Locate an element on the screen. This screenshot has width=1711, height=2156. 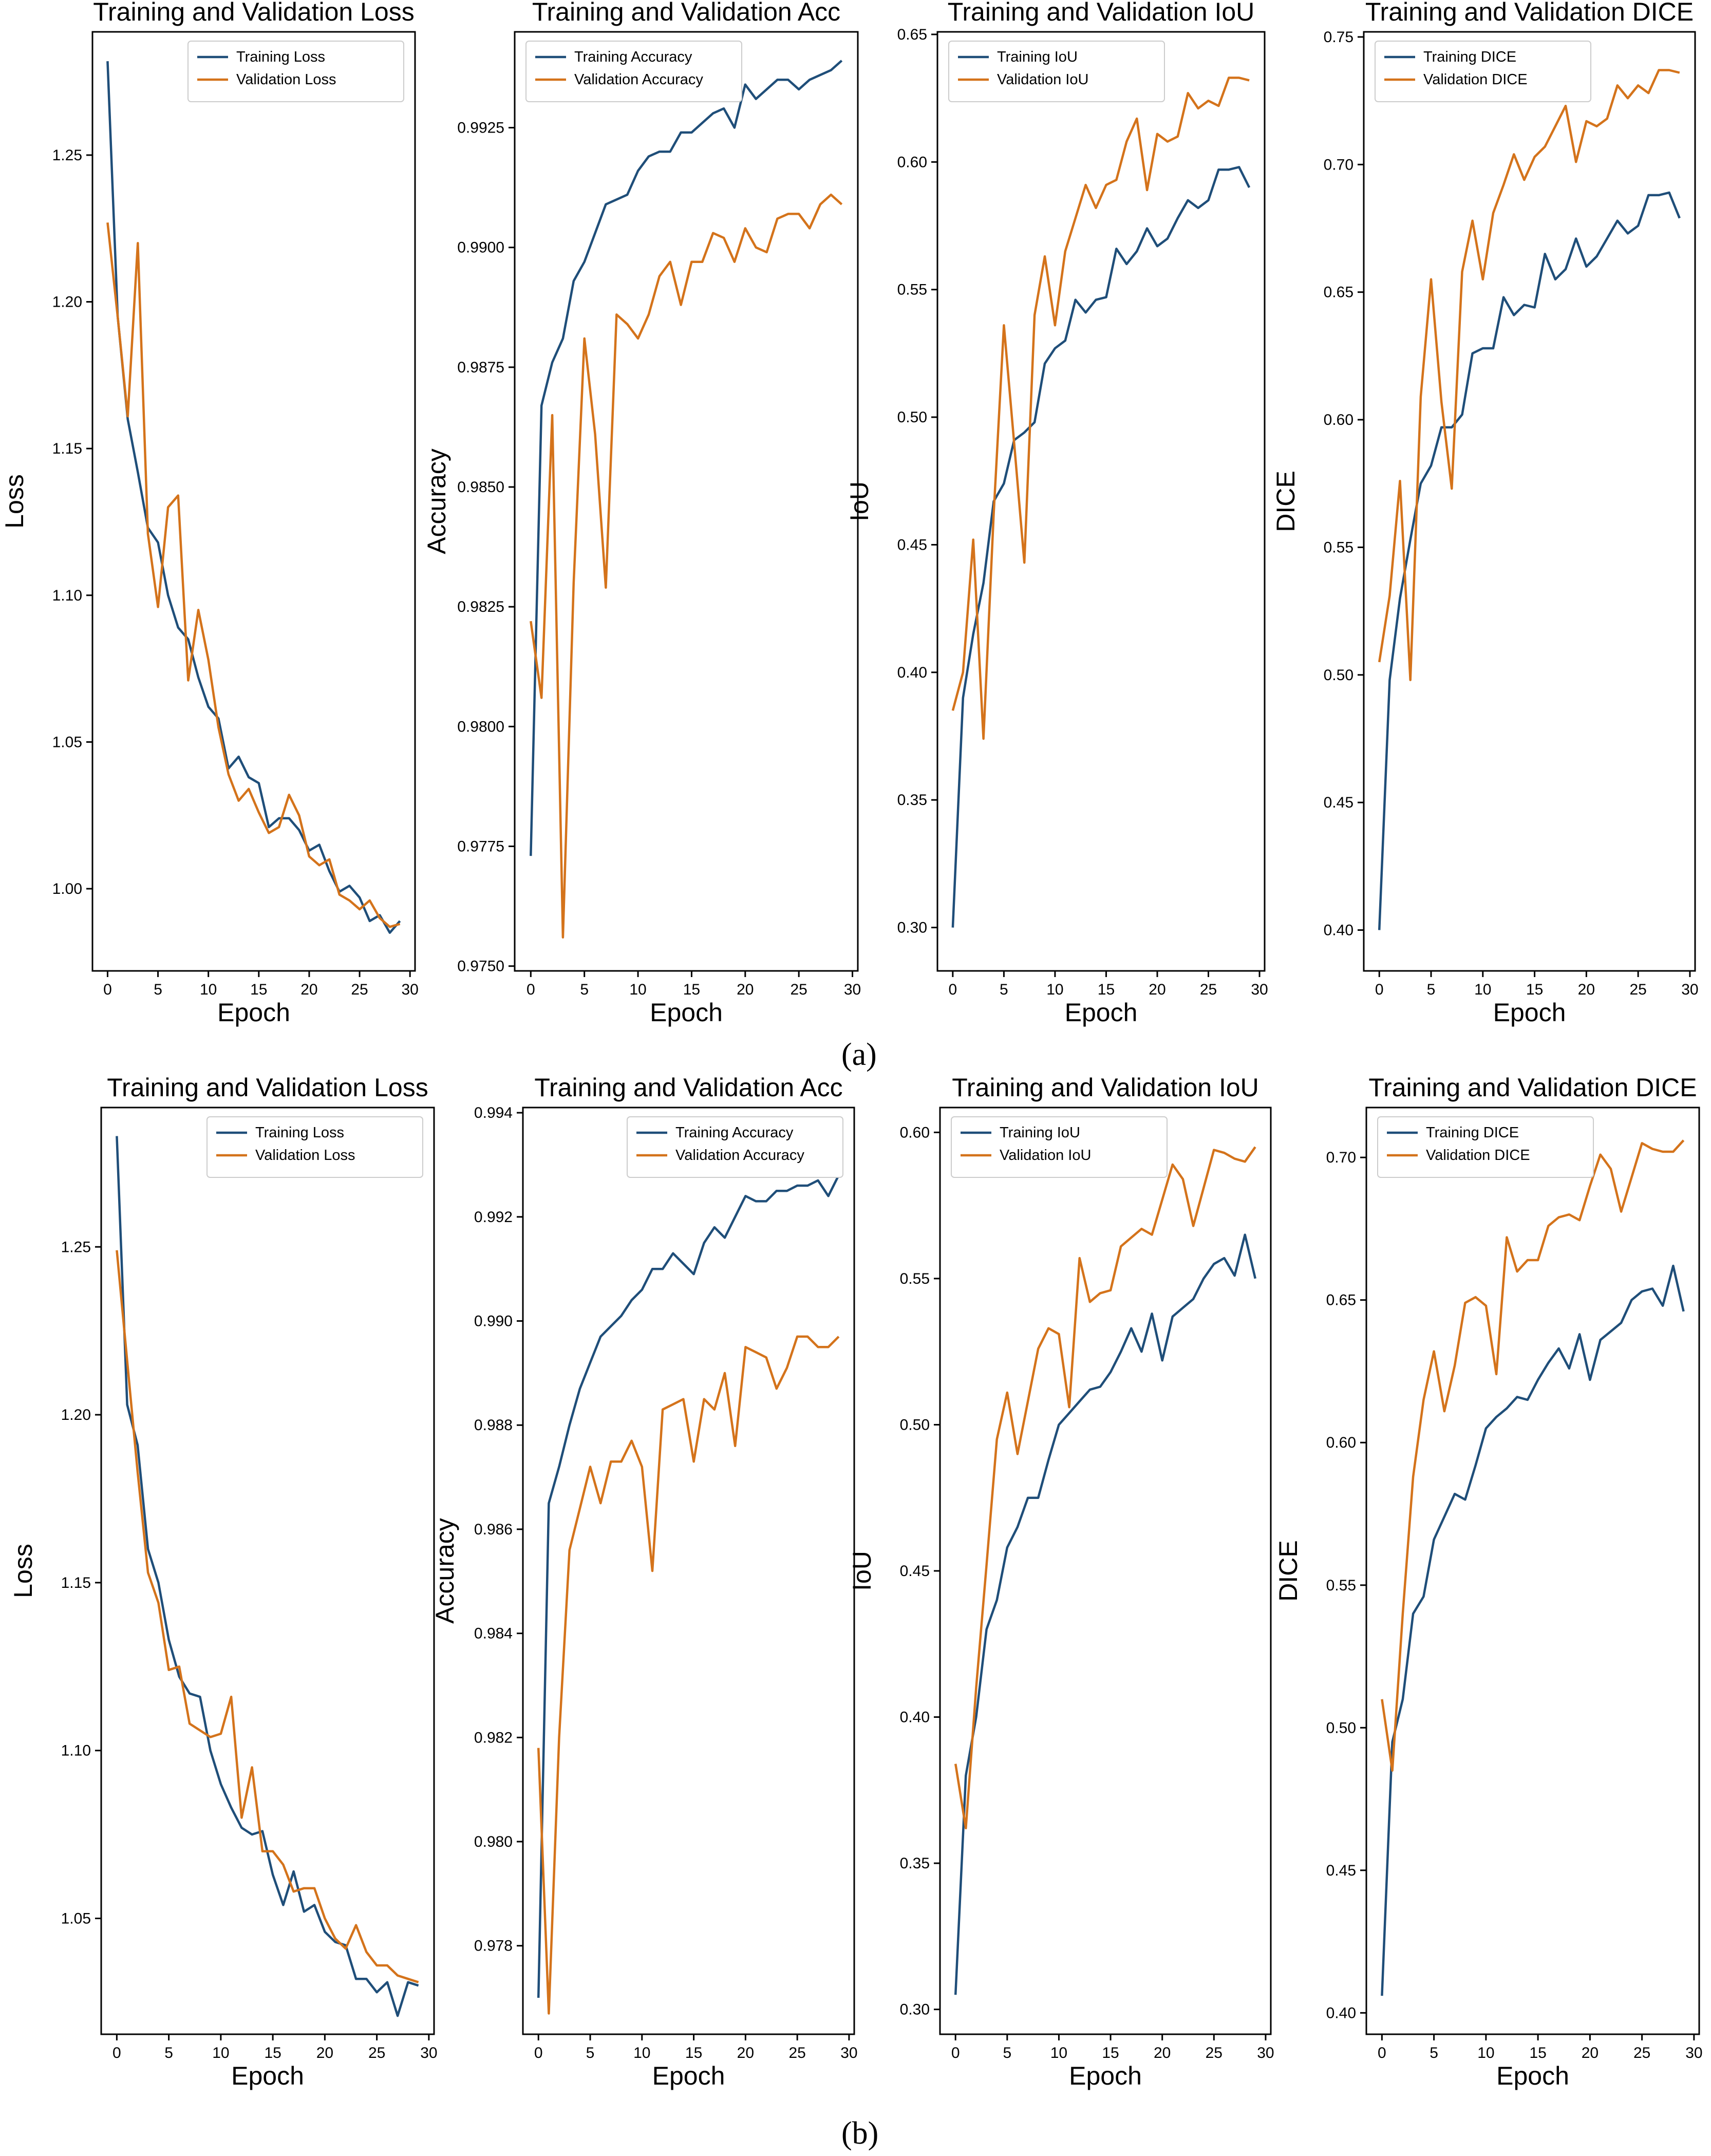
y-tick-label: 0.992 is located at coordinates (494, 1218).